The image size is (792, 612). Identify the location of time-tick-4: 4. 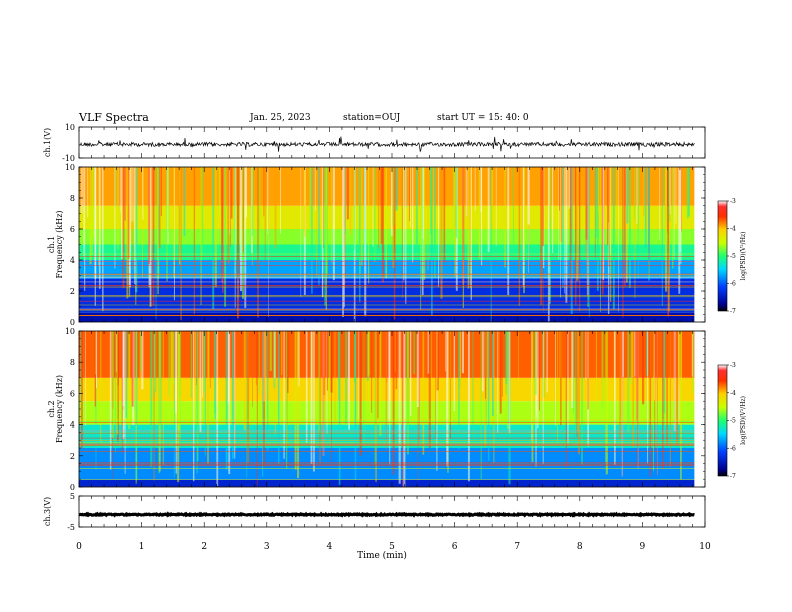
(330, 547).